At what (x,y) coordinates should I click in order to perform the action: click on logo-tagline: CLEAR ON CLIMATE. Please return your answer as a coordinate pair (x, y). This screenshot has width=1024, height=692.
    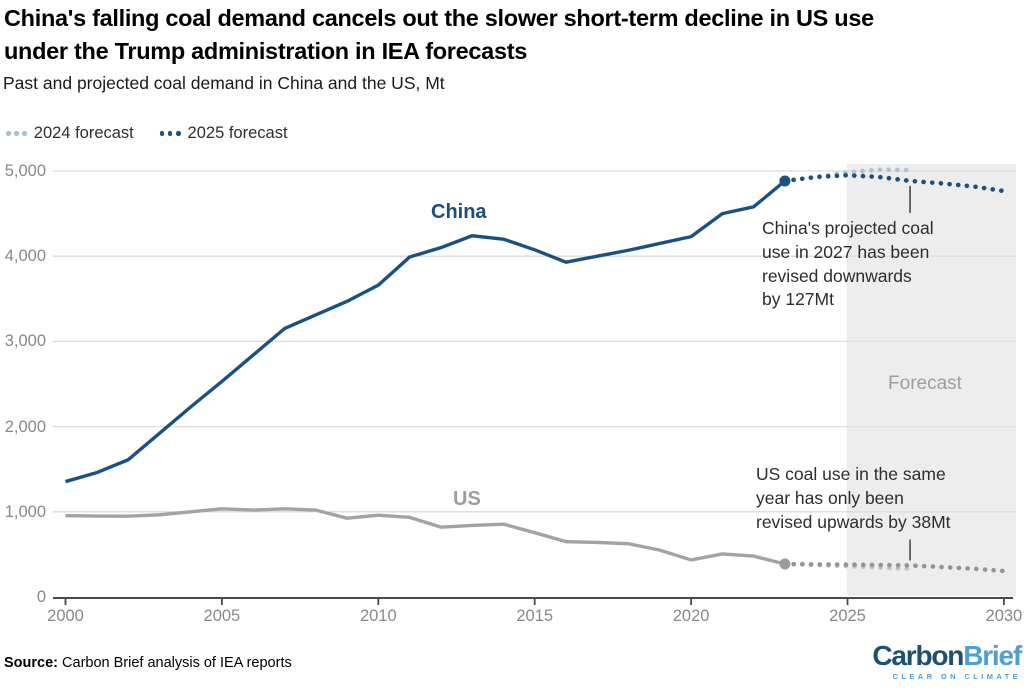
    Looking at the image, I should click on (956, 676).